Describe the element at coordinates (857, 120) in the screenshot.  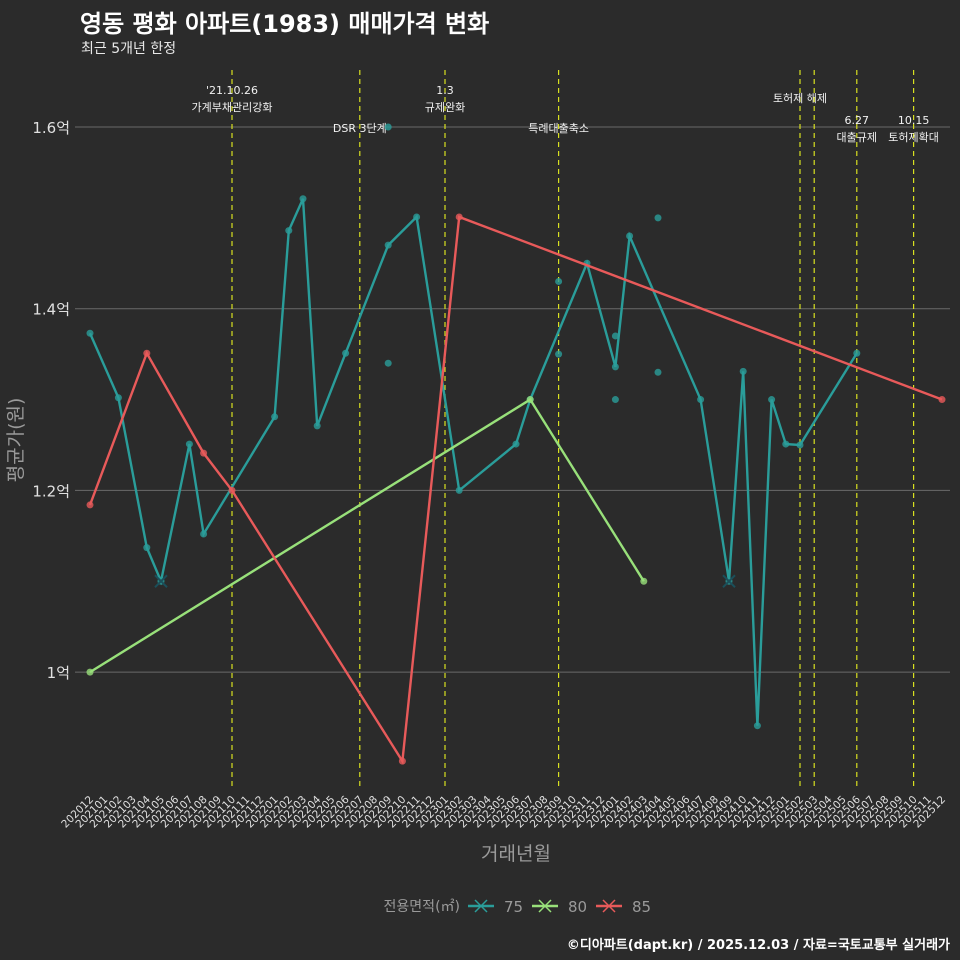
I see `event-annotation: 6.27` at that location.